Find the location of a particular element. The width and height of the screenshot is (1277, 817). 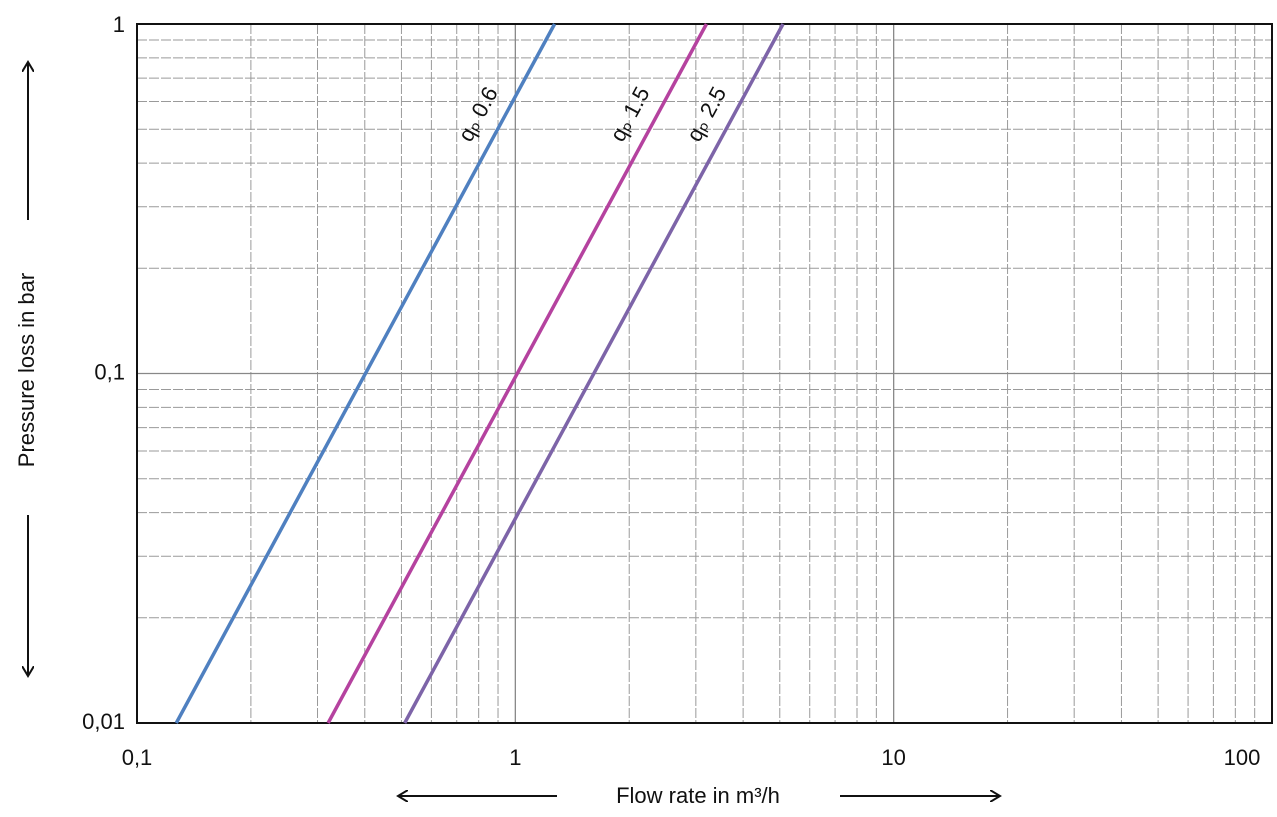

y-tick-label: 1 is located at coordinates (119, 24).